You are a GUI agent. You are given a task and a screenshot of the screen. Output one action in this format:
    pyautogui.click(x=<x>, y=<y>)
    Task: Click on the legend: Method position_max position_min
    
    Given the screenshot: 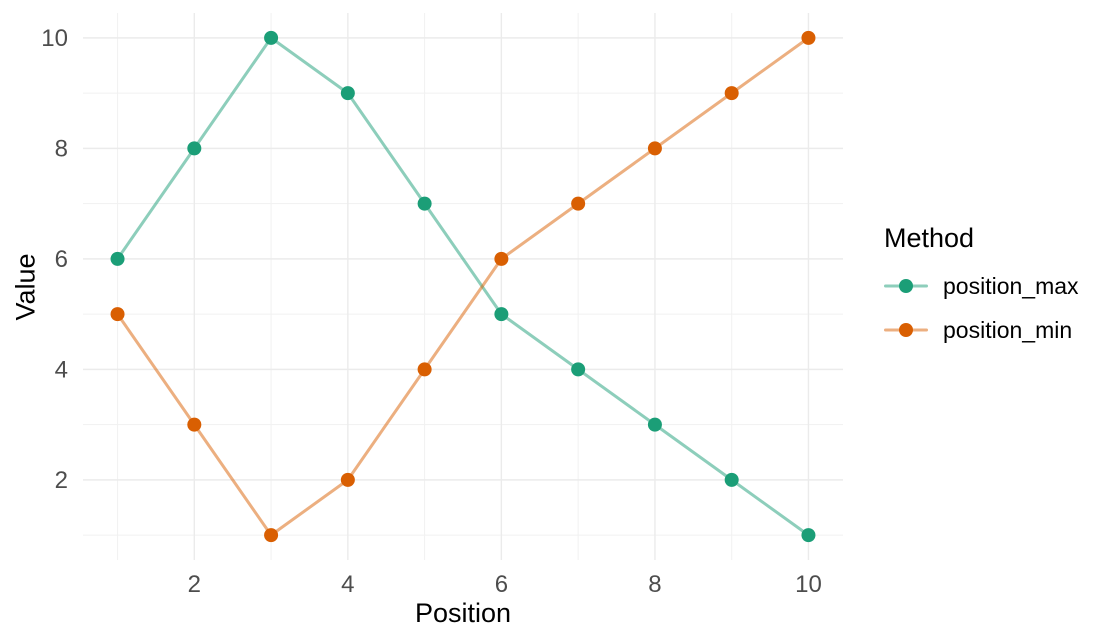 What is the action you would take?
    pyautogui.click(x=981, y=284)
    